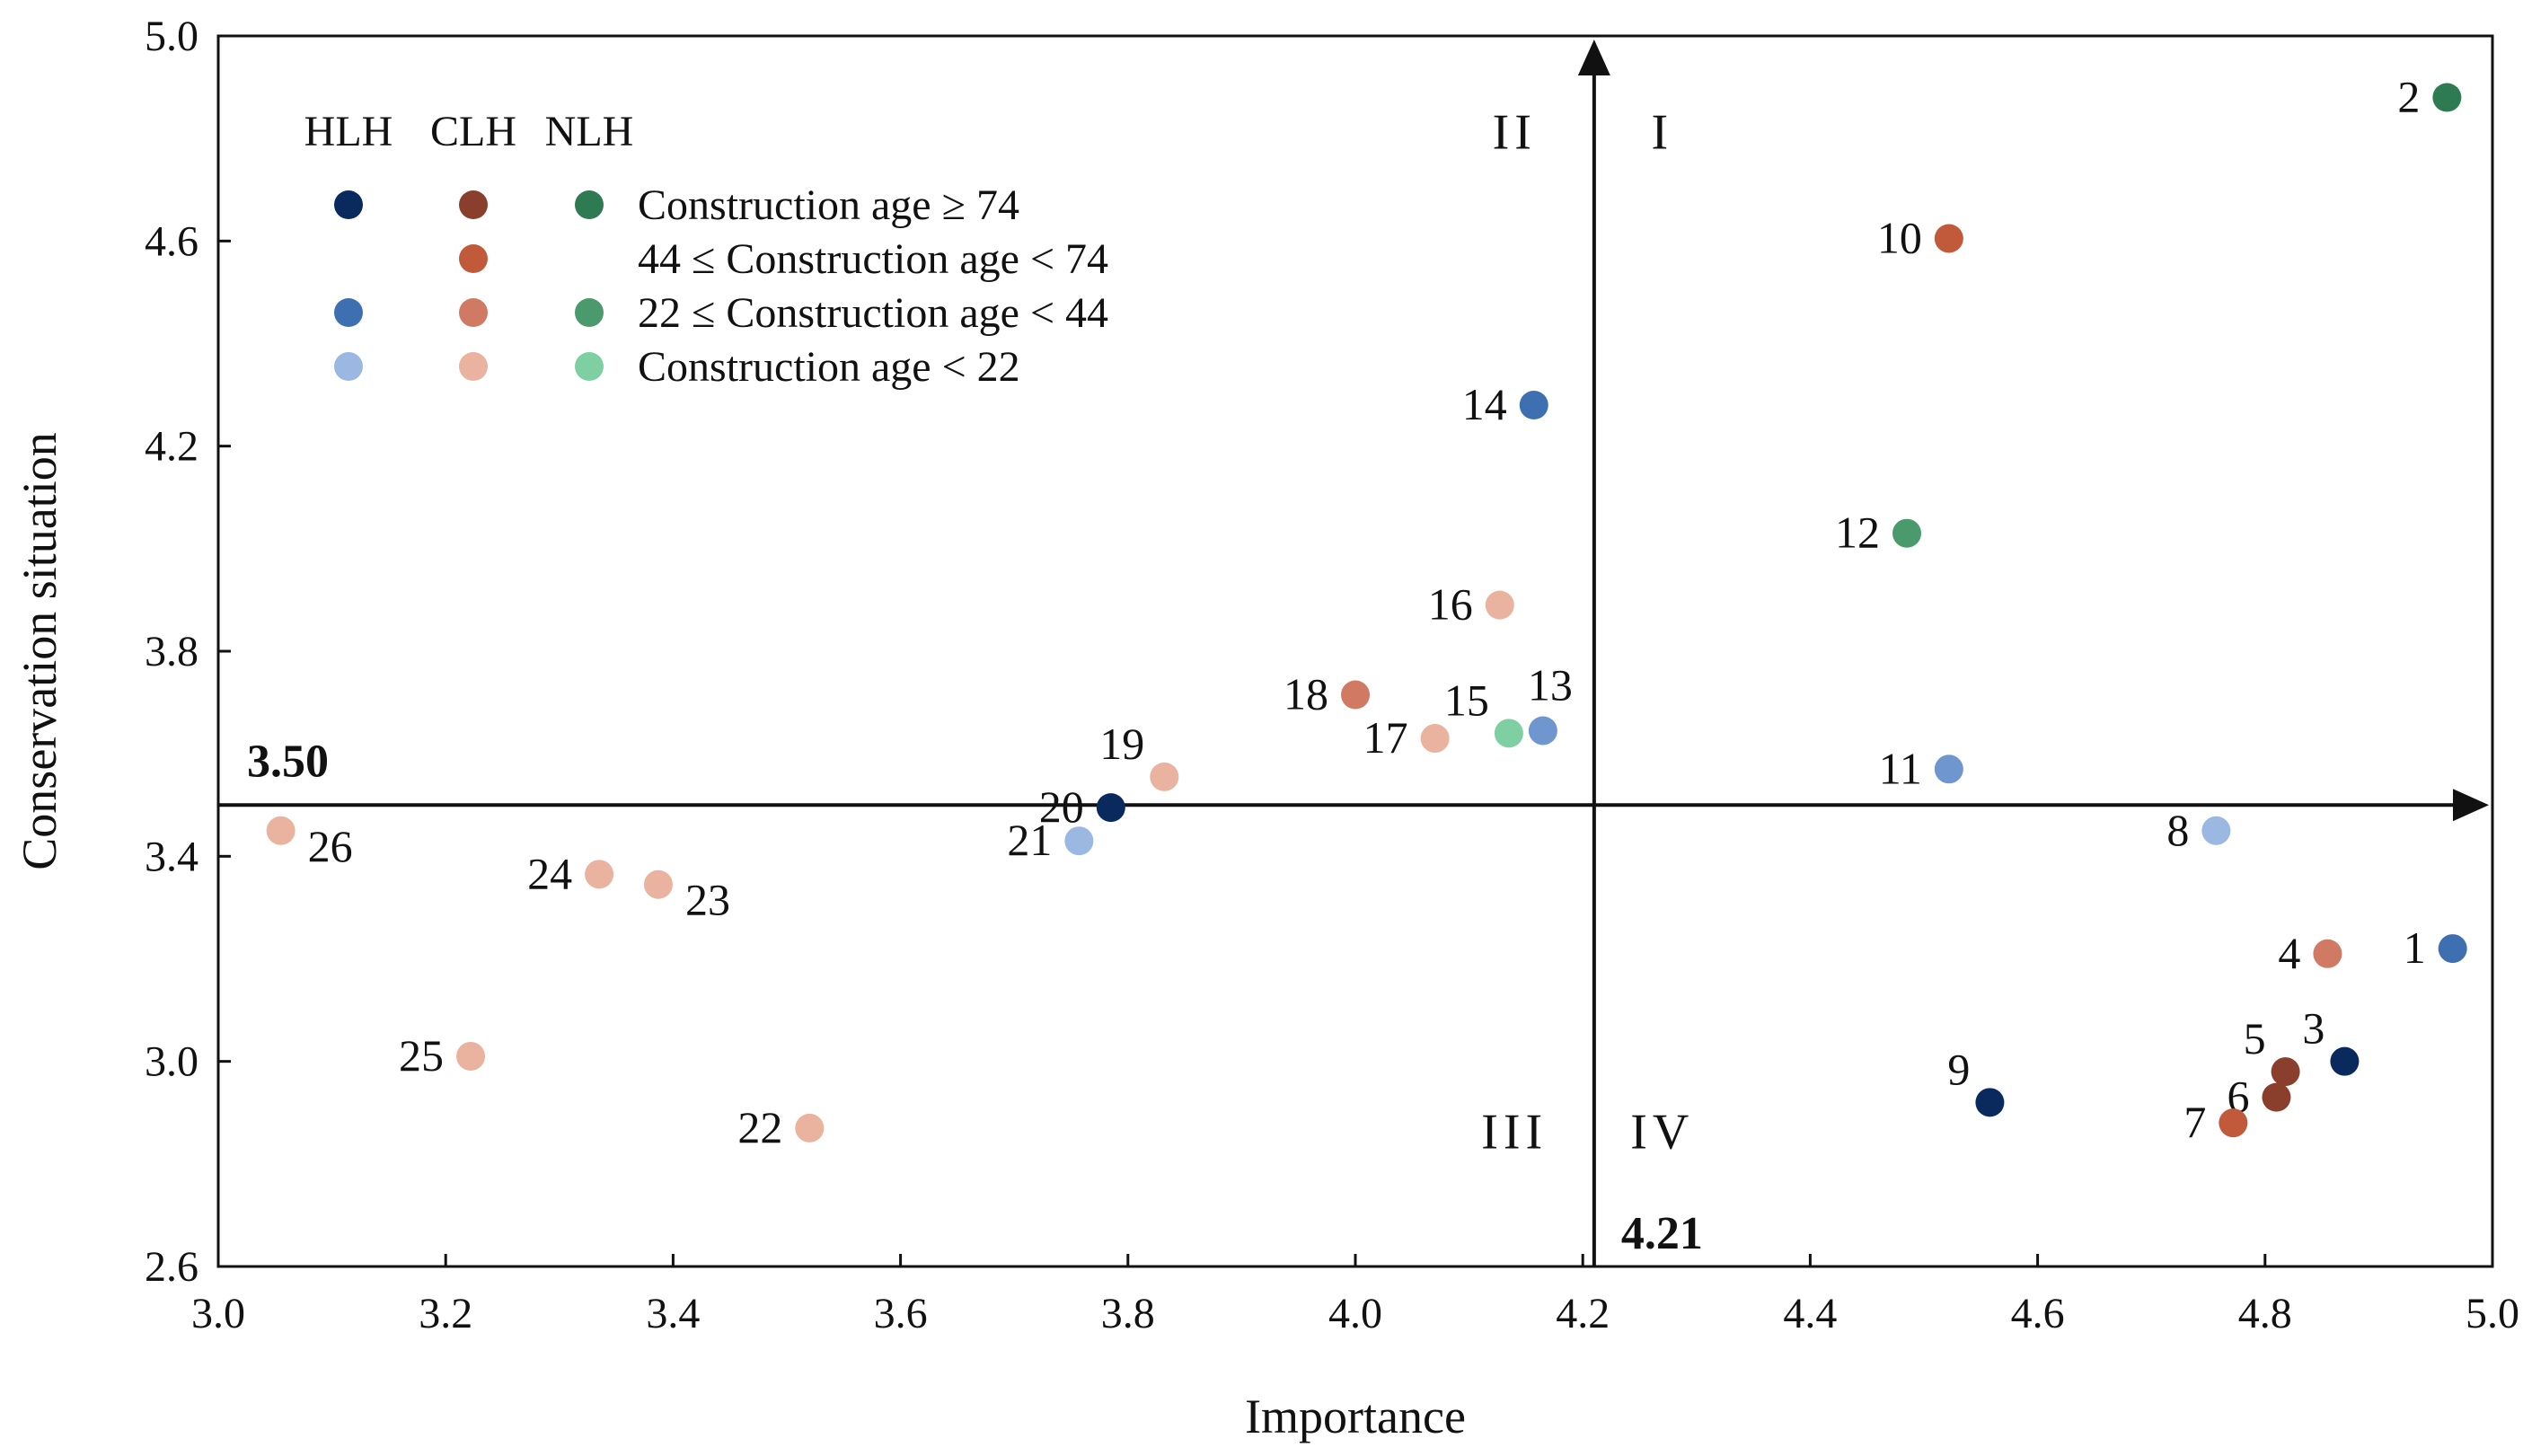  I want to click on y-tick-label: 4.2, so click(171, 447).